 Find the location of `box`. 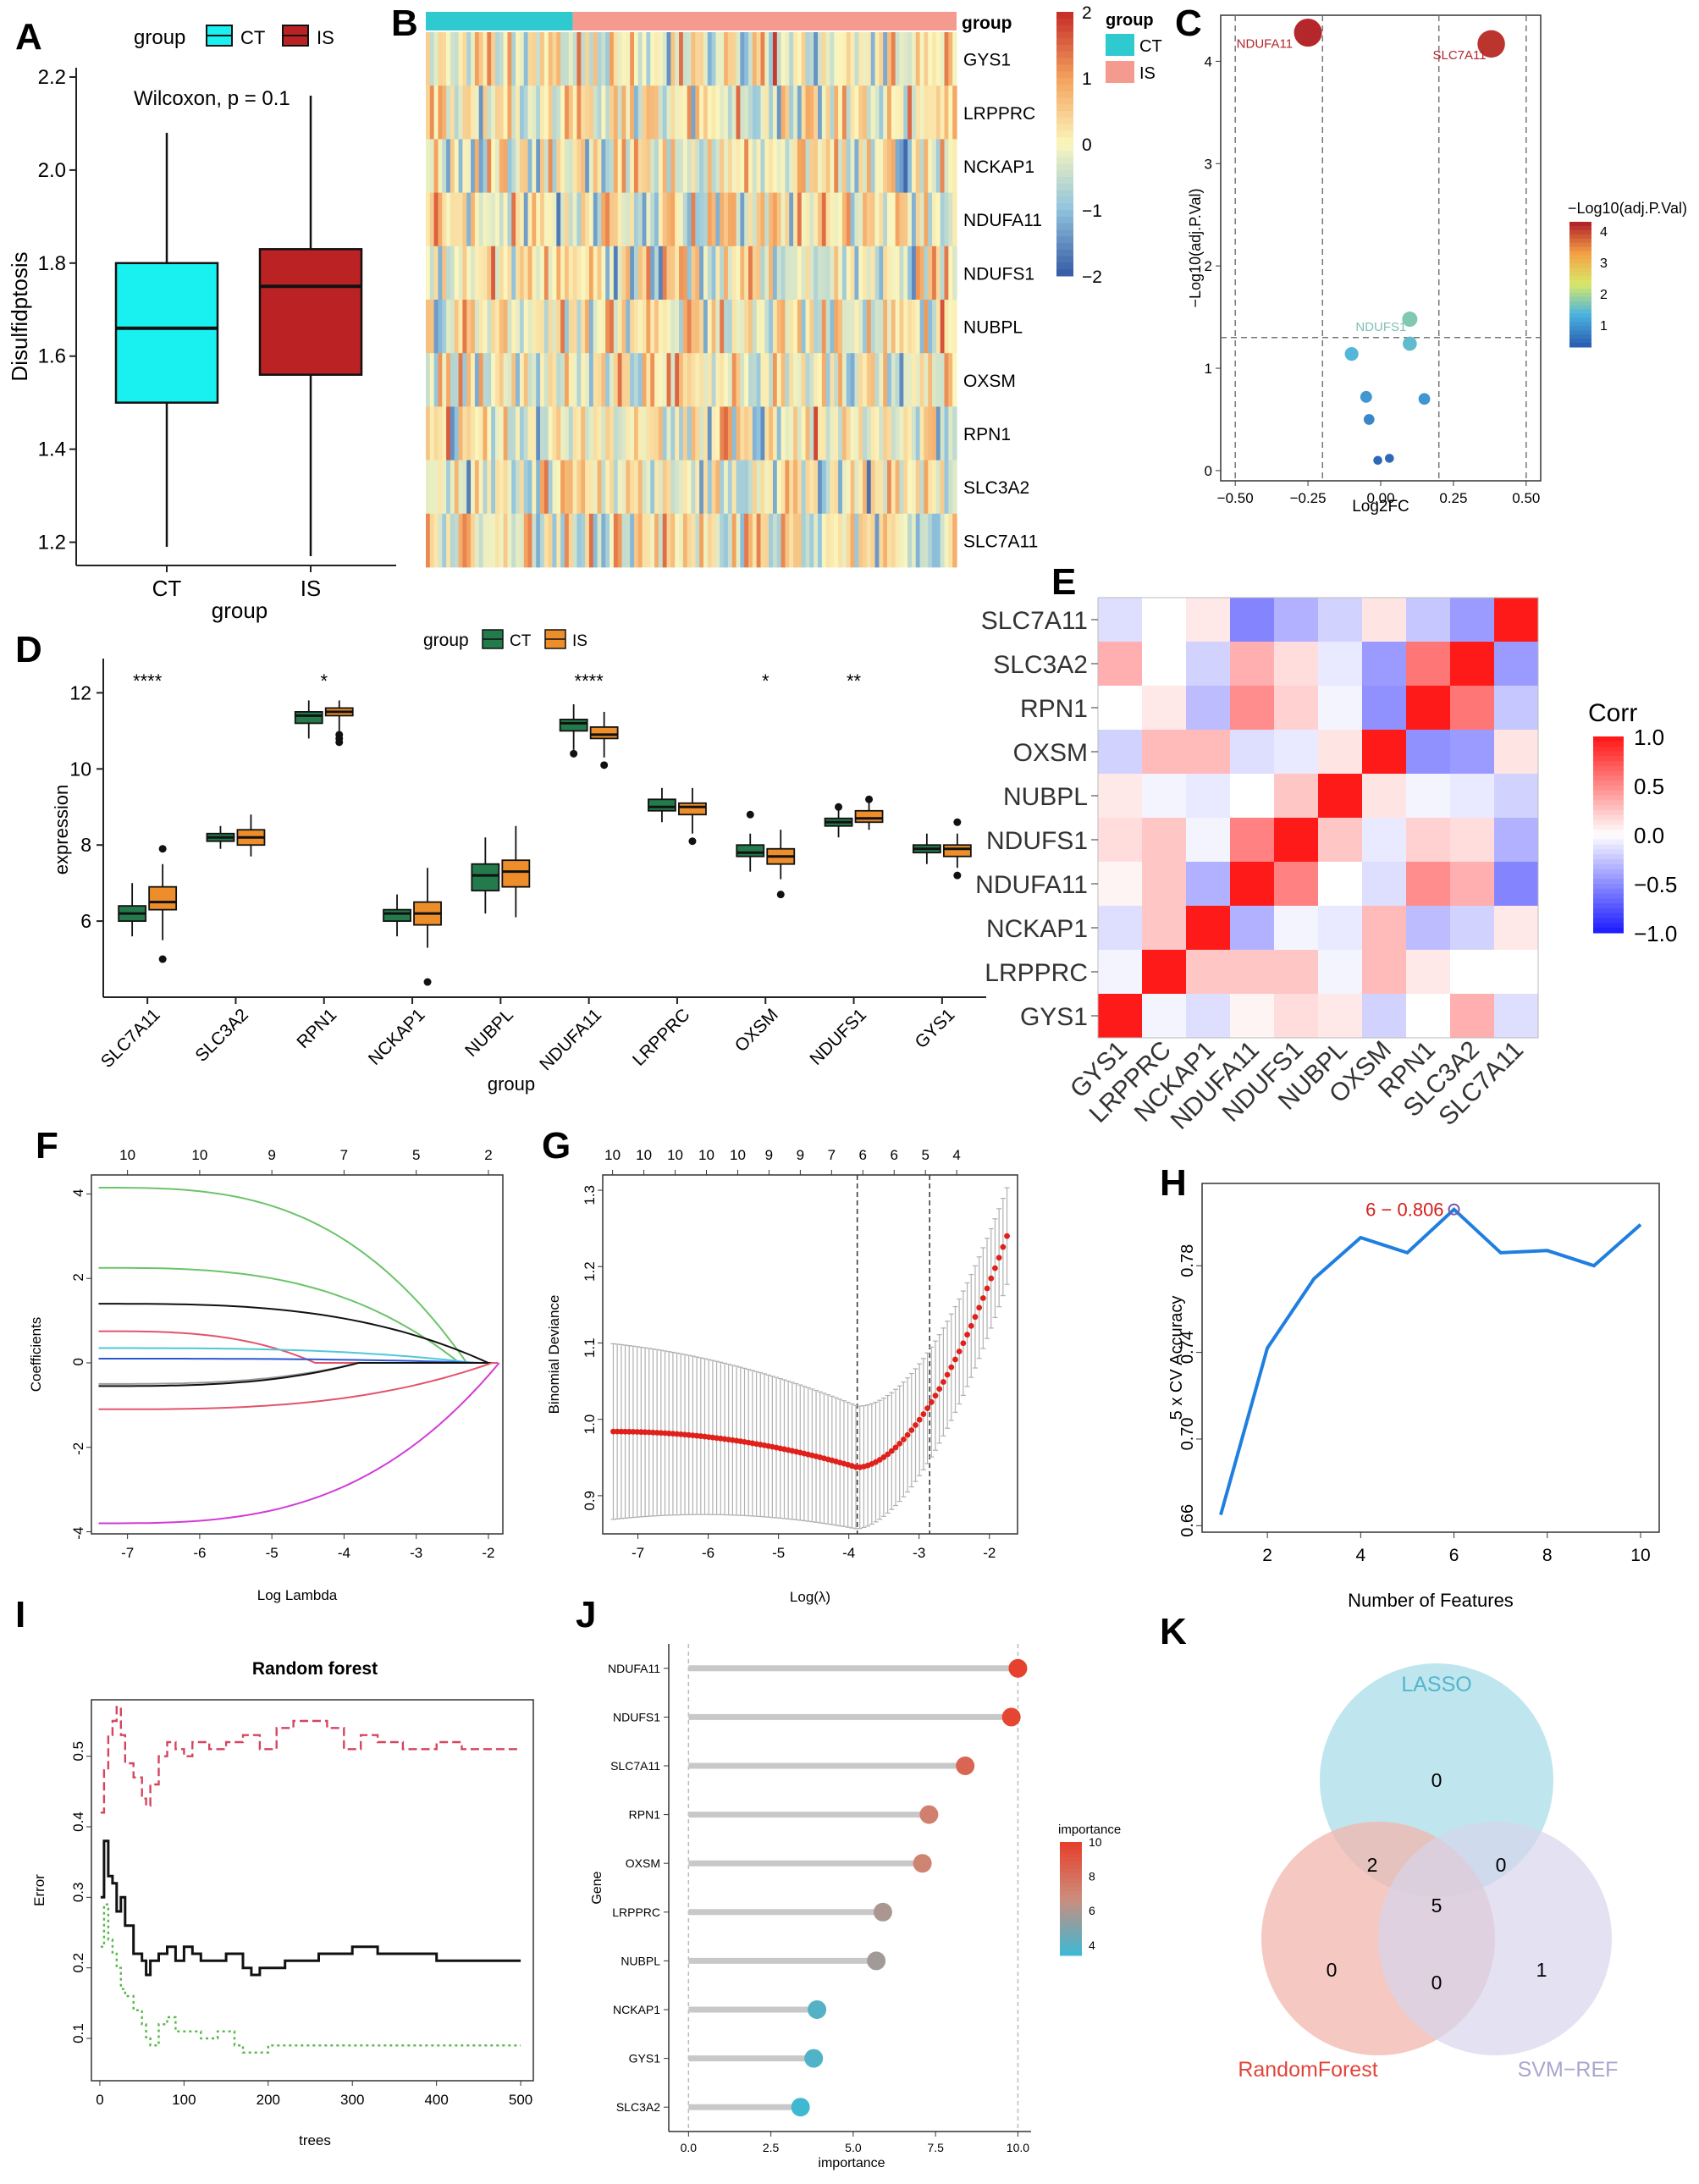

box is located at coordinates (692, 809).